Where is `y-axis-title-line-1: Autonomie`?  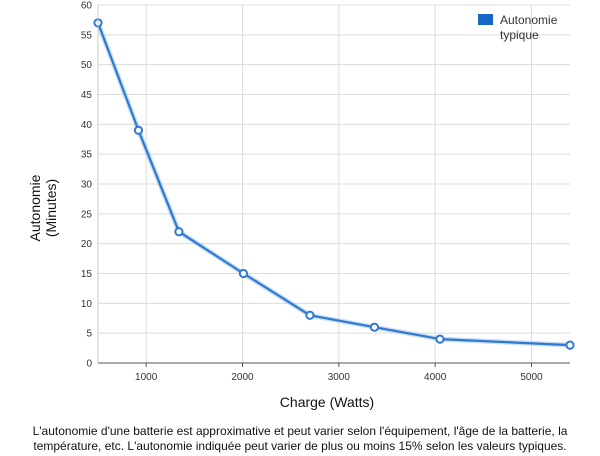 y-axis-title-line-1: Autonomie is located at coordinates (35, 207).